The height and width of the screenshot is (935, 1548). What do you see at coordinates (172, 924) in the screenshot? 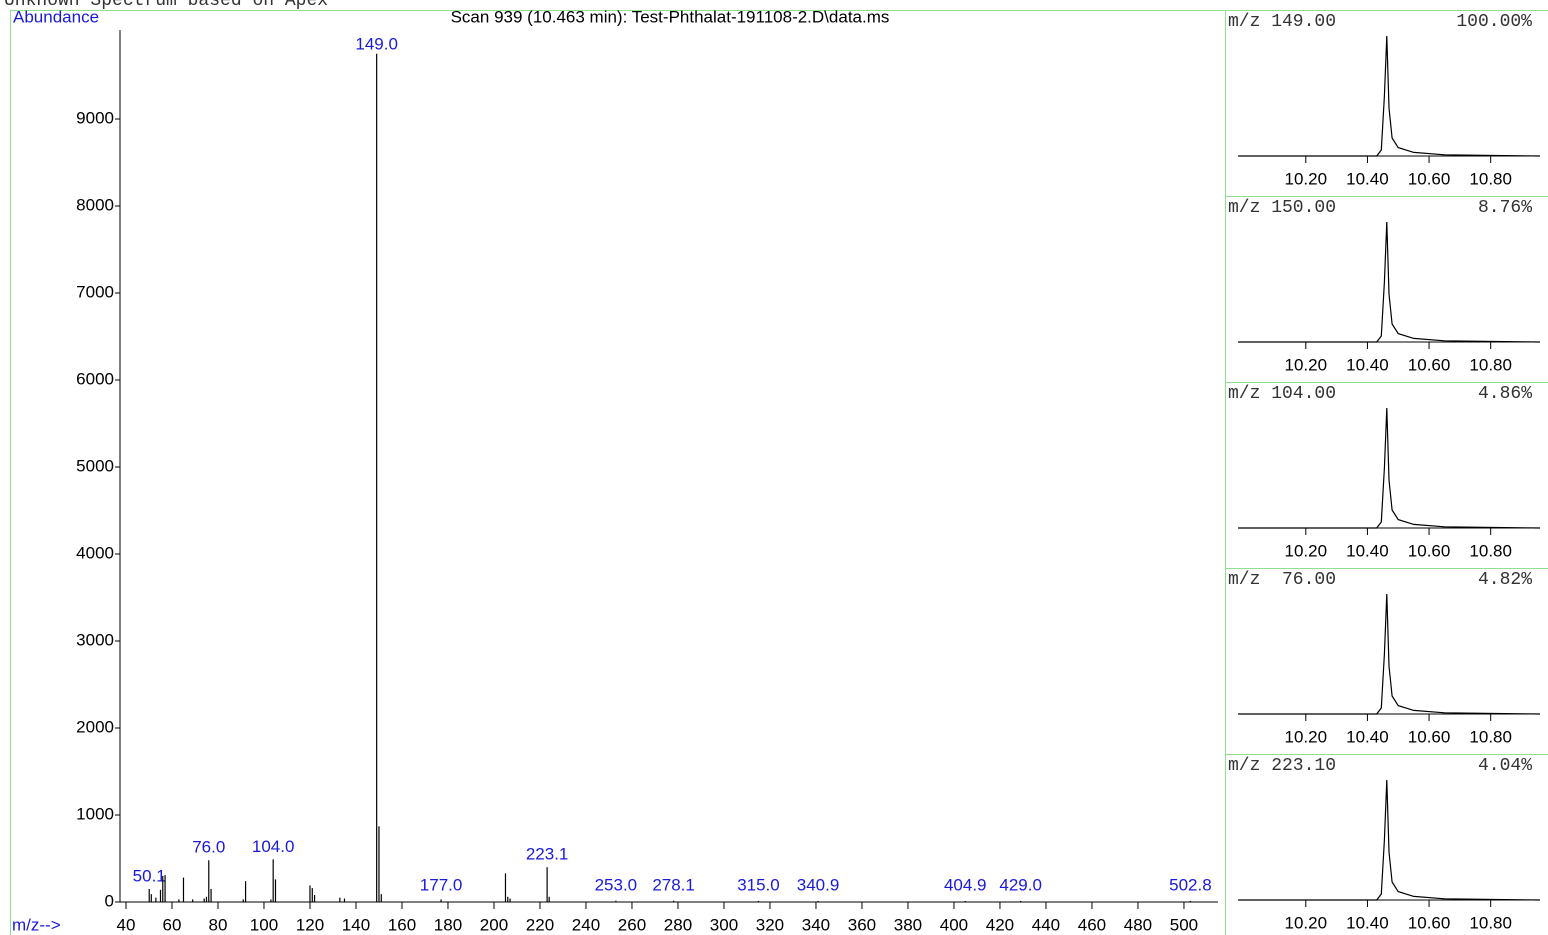
I see `x-tick-label: 60` at bounding box center [172, 924].